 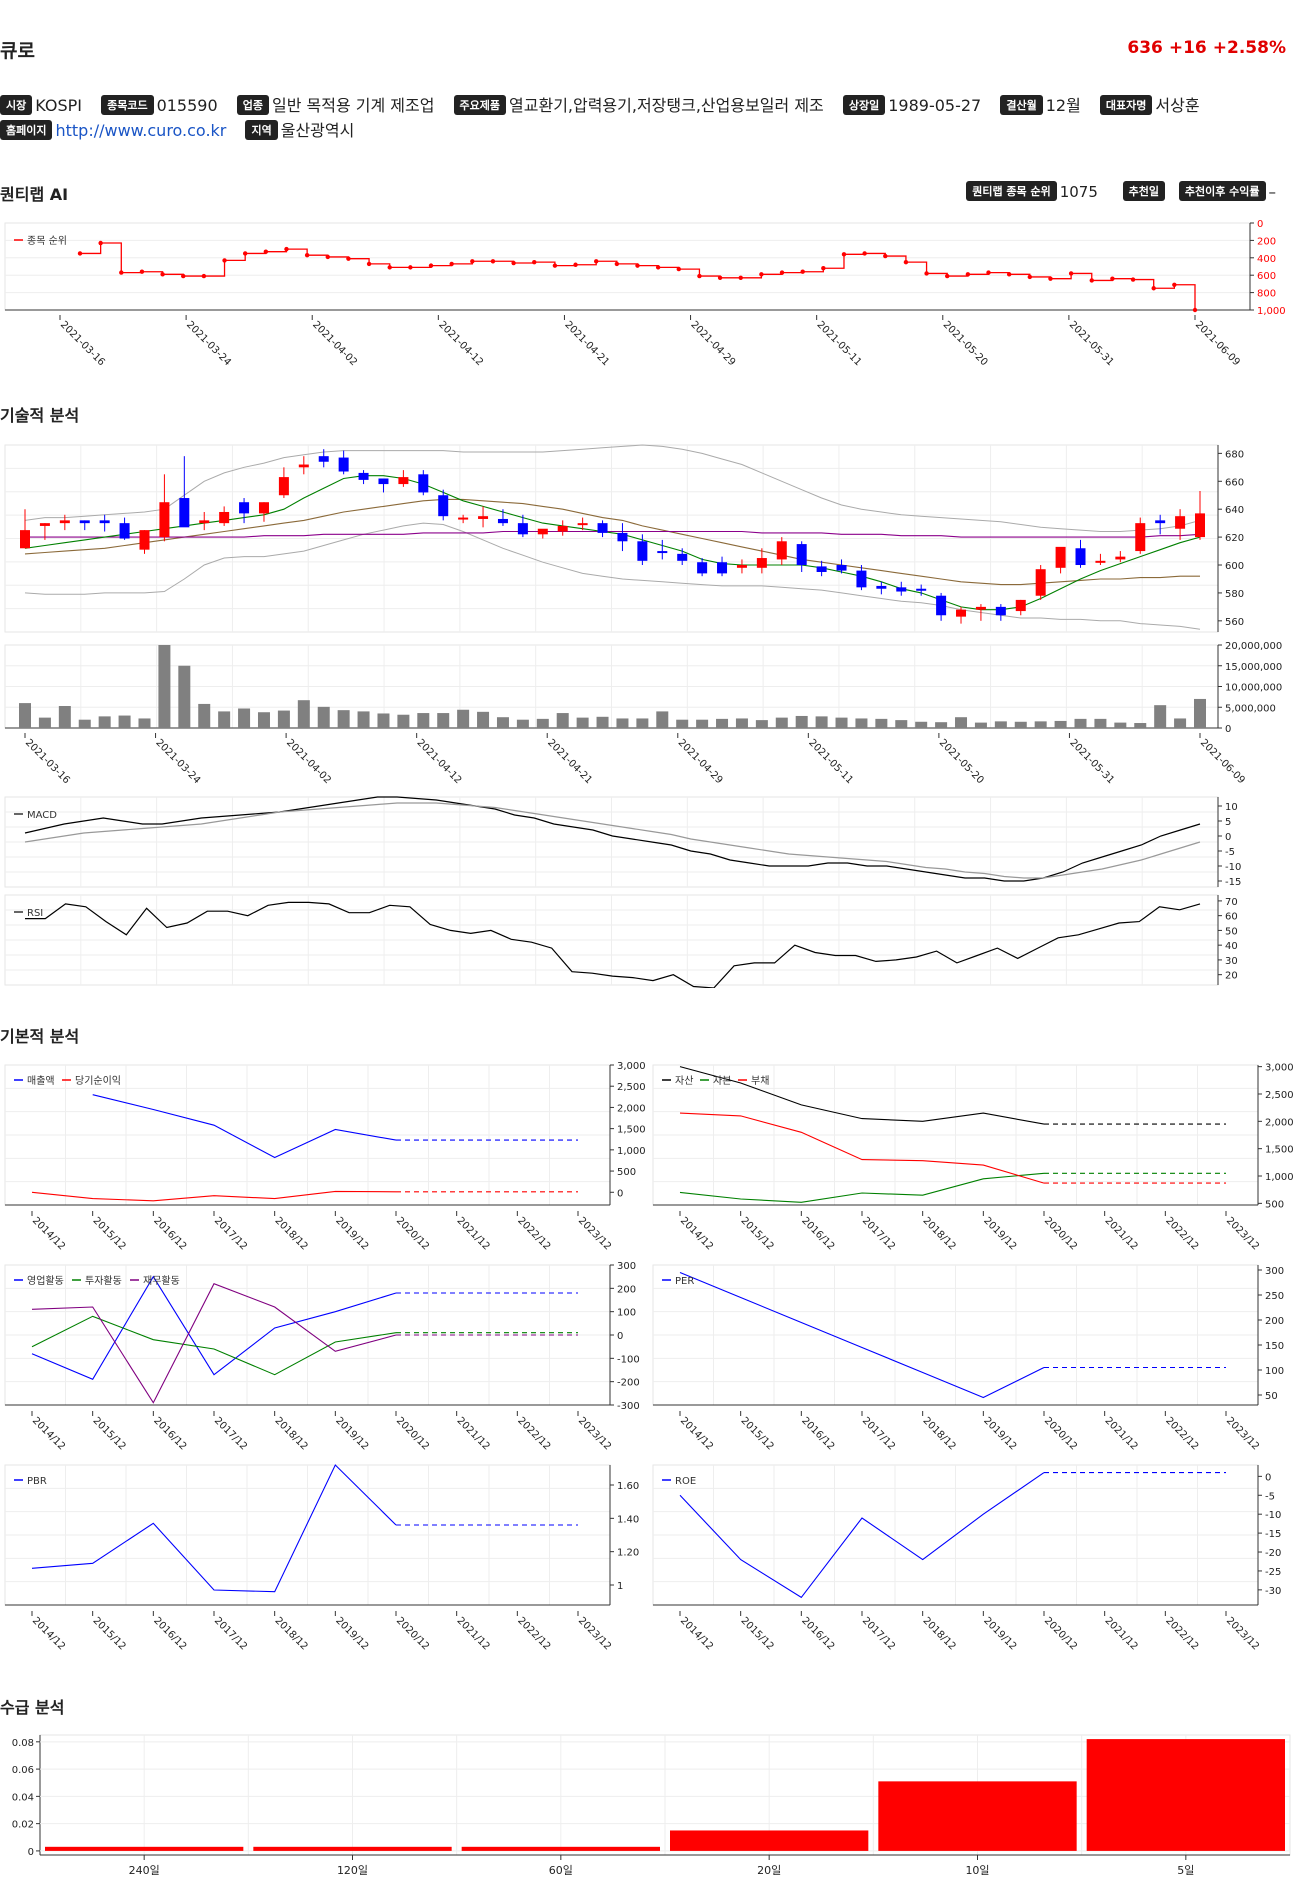 What do you see at coordinates (628, 1359) in the screenshot?
I see `y-tick-label: -100` at bounding box center [628, 1359].